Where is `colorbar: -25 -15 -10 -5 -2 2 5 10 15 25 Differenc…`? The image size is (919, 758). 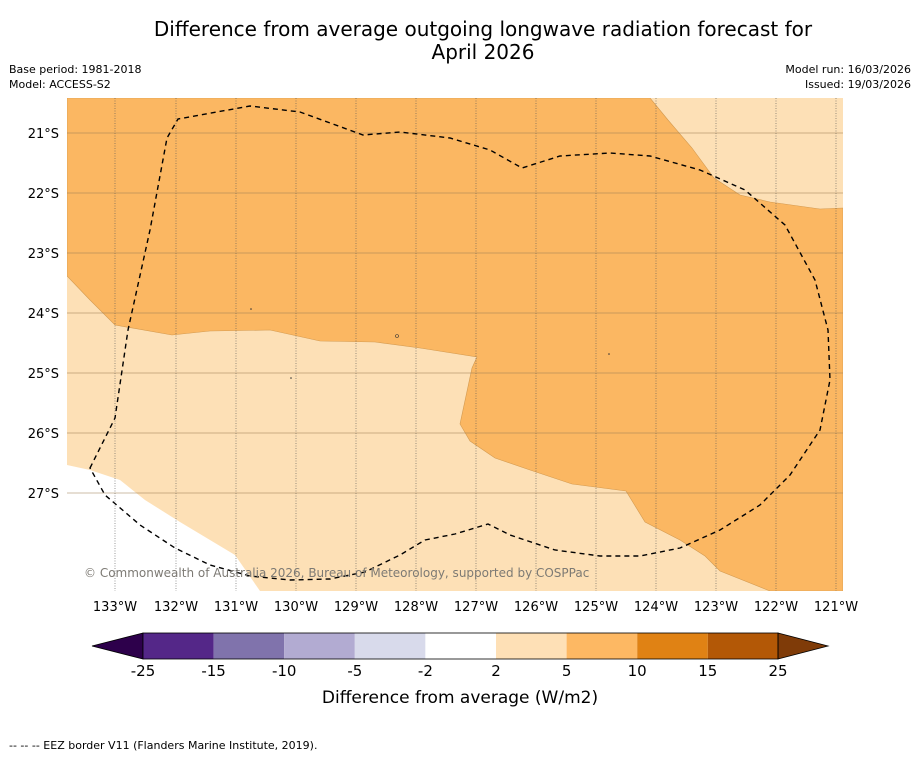 colorbar: -25 -15 -10 -5 -2 2 5 10 15 25 Differenc… is located at coordinates (460, 670).